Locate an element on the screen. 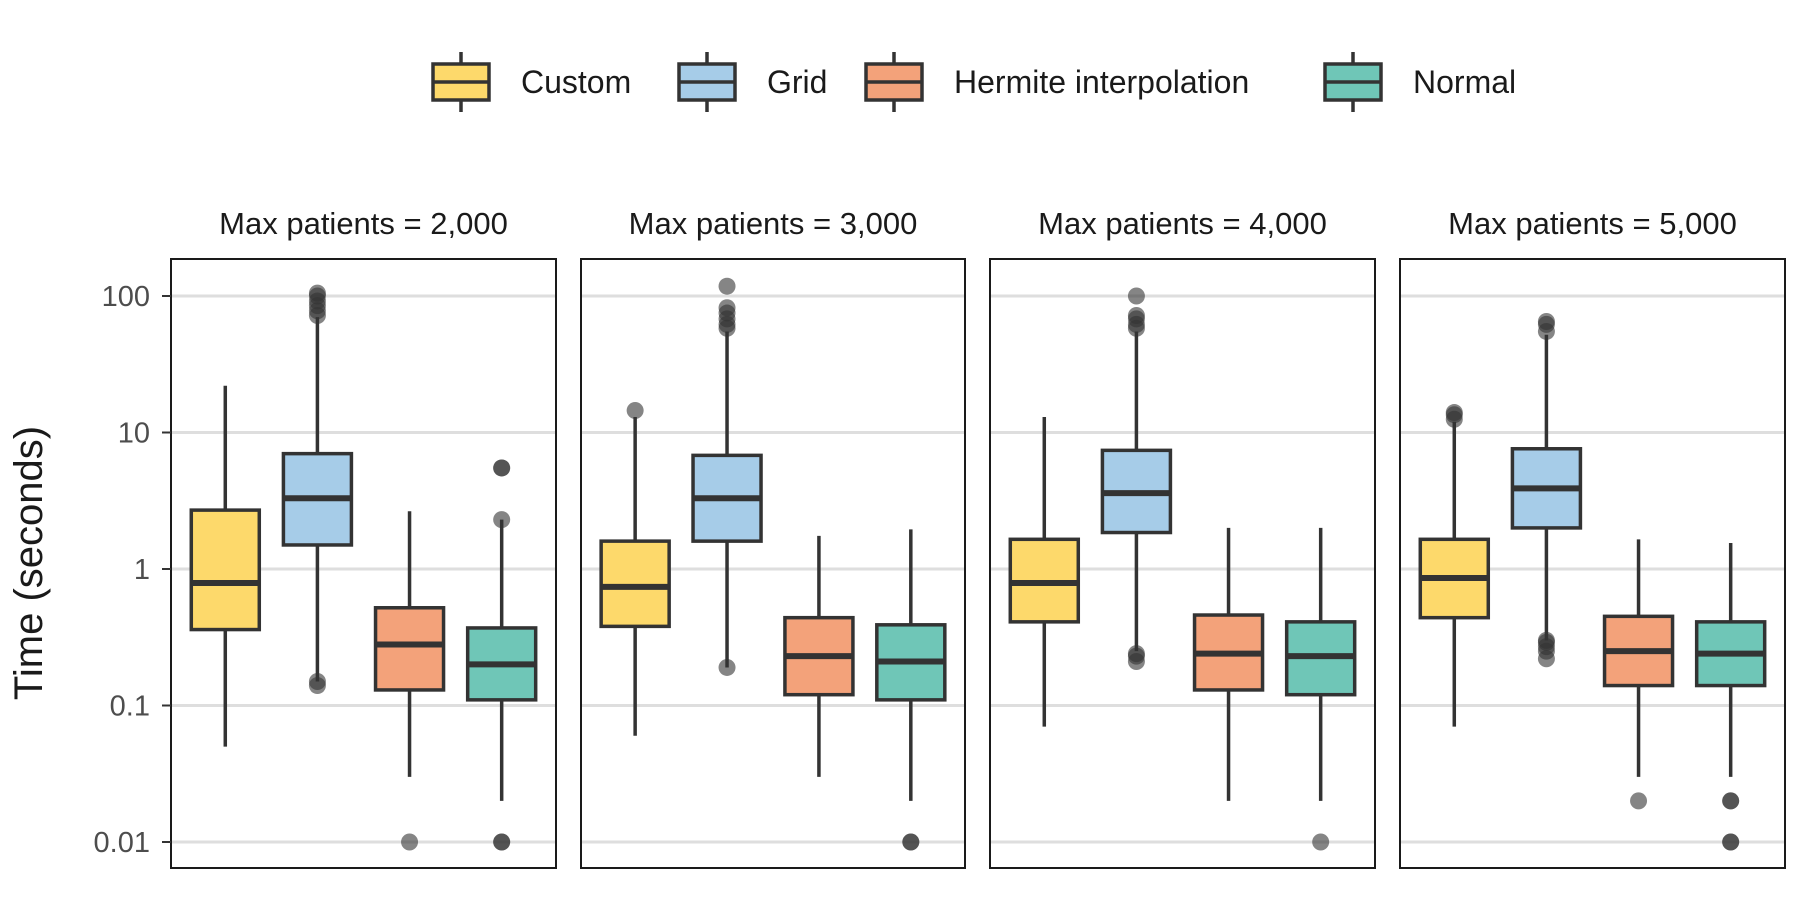  y-tick-label: 0.1 is located at coordinates (130, 707).